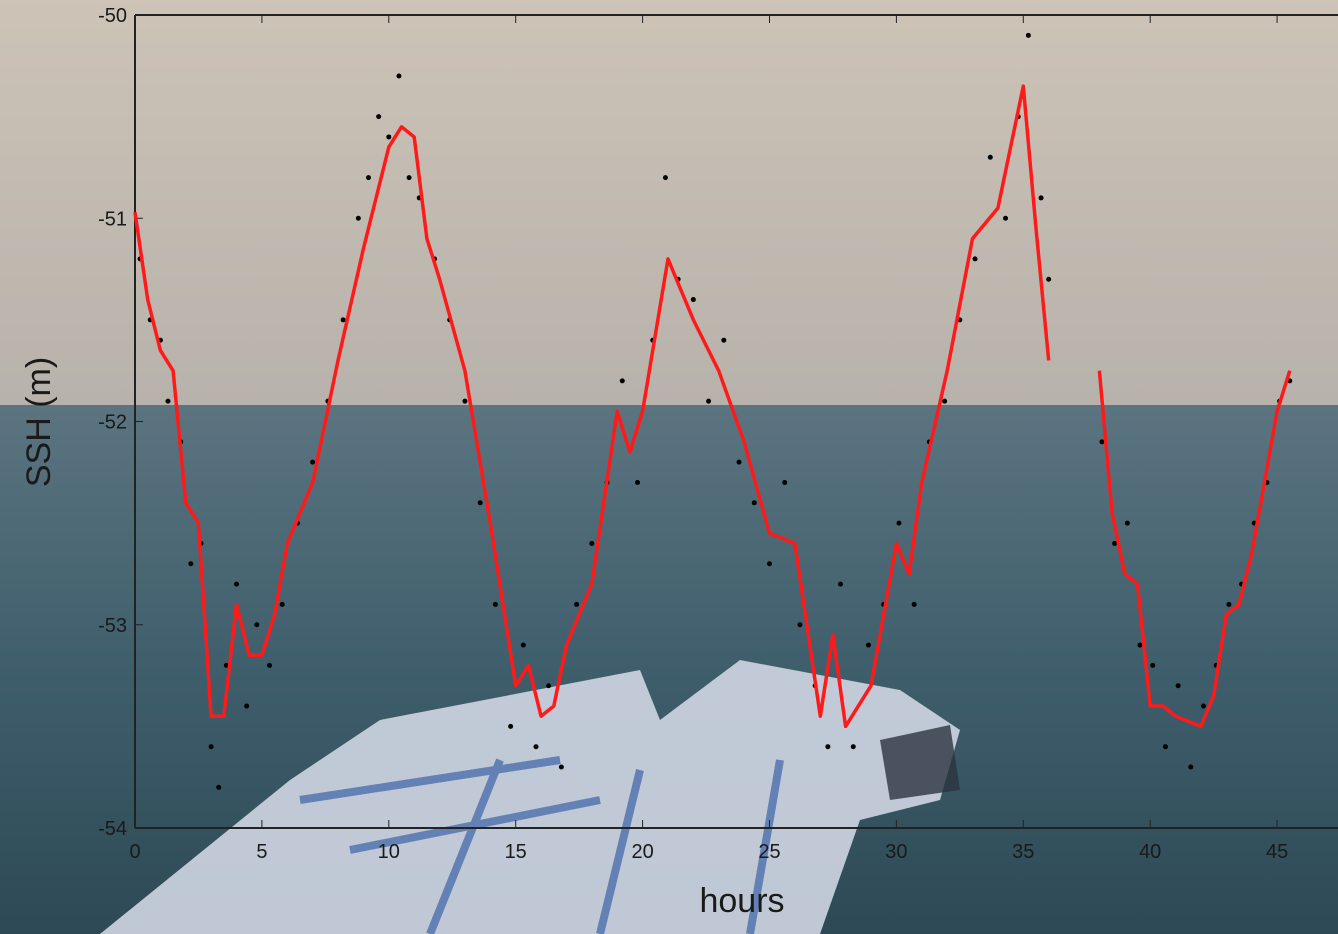 The height and width of the screenshot is (934, 1338). What do you see at coordinates (112, 626) in the screenshot?
I see `y-tick-label: -53` at bounding box center [112, 626].